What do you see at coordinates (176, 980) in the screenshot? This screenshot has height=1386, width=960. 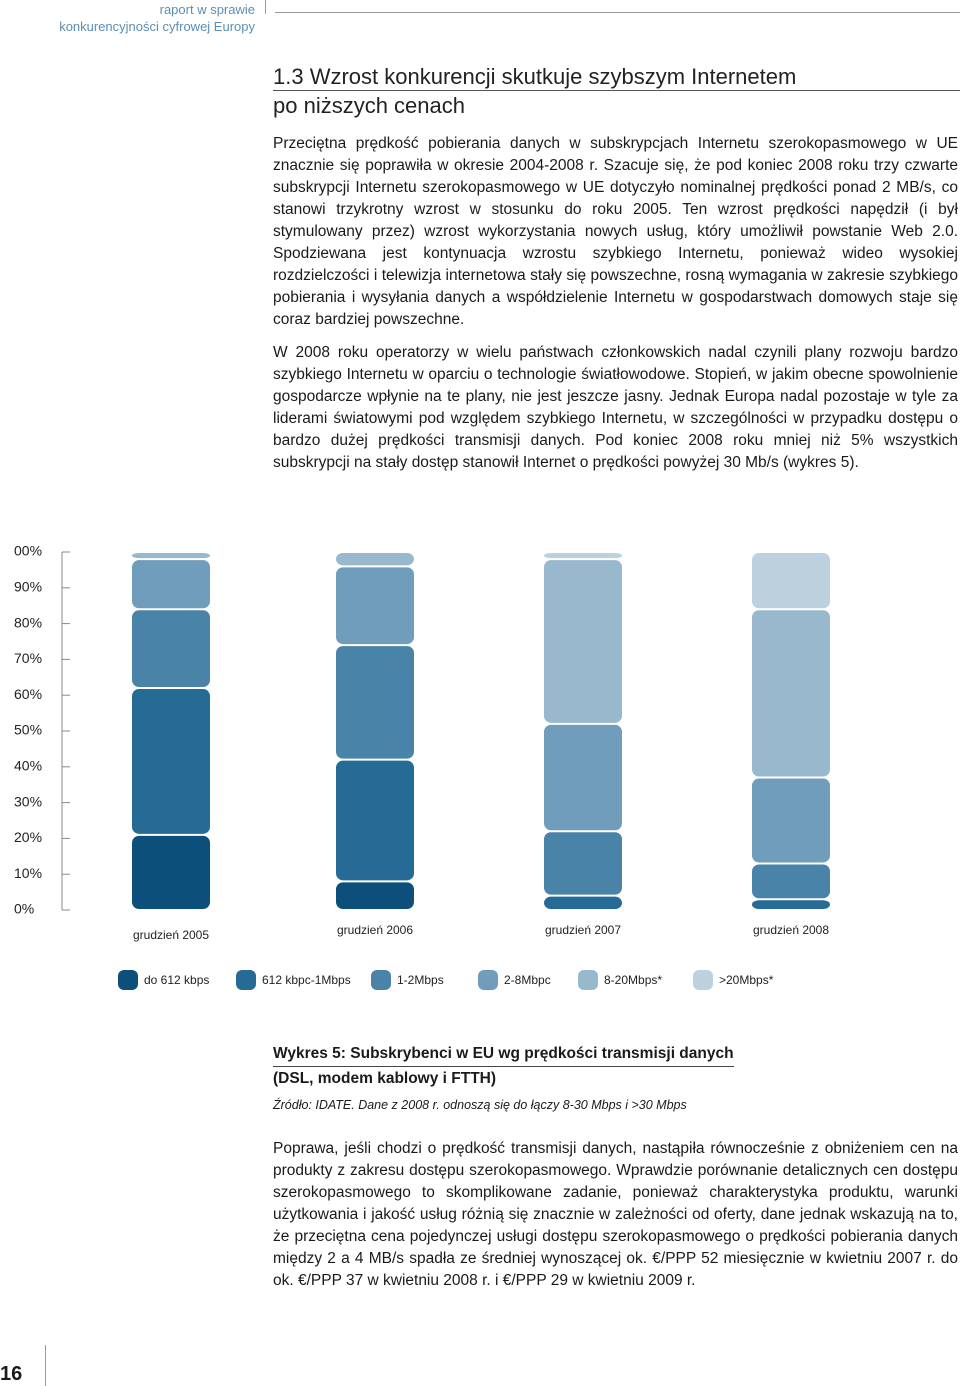 I see `legend-label: do 612 kbps` at bounding box center [176, 980].